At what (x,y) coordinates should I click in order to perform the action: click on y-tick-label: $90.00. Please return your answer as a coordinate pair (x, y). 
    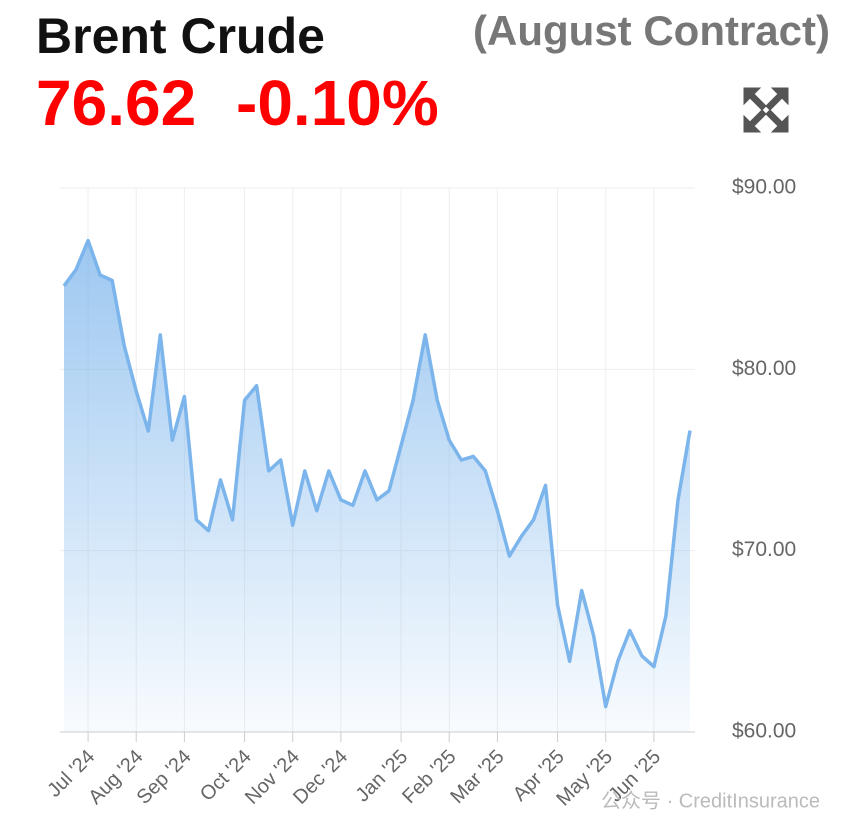
    Looking at the image, I should click on (764, 187).